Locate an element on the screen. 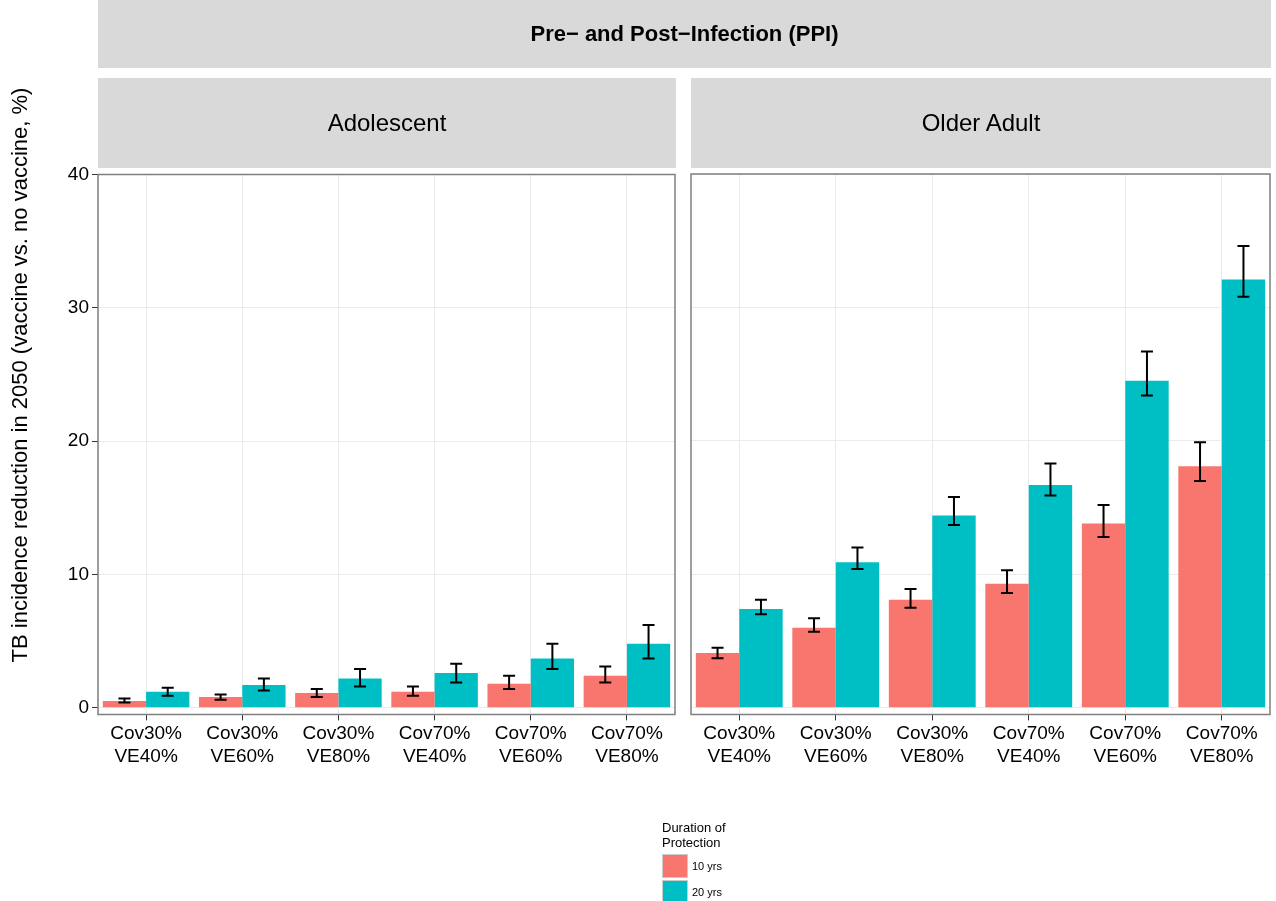 The image size is (1276, 901). chart-title: Pre− and Post−Infection (PPI) is located at coordinates (684, 34).